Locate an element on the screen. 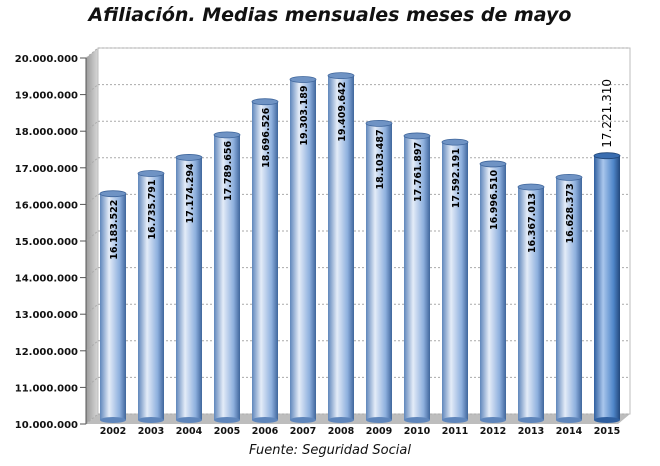 Image resolution: width=660 pixels, height=466 pixels. side-wall is located at coordinates (92, 236).